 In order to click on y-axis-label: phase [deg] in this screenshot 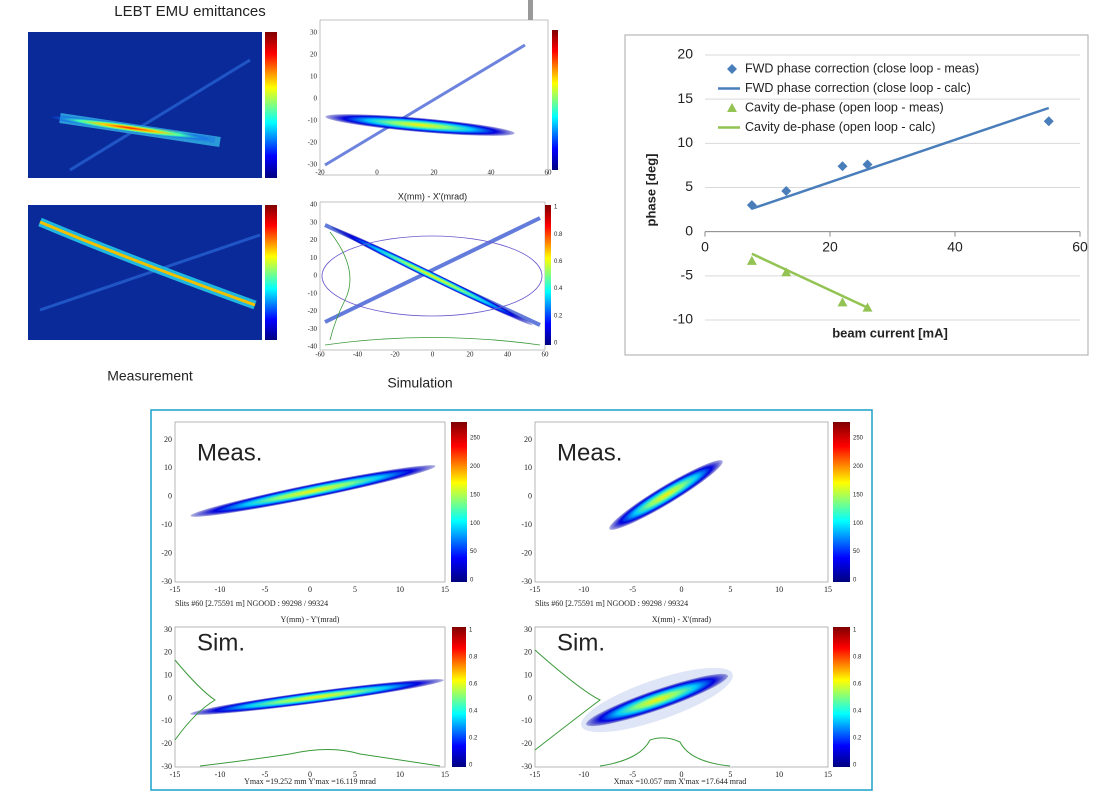, I will do `click(650, 190)`.